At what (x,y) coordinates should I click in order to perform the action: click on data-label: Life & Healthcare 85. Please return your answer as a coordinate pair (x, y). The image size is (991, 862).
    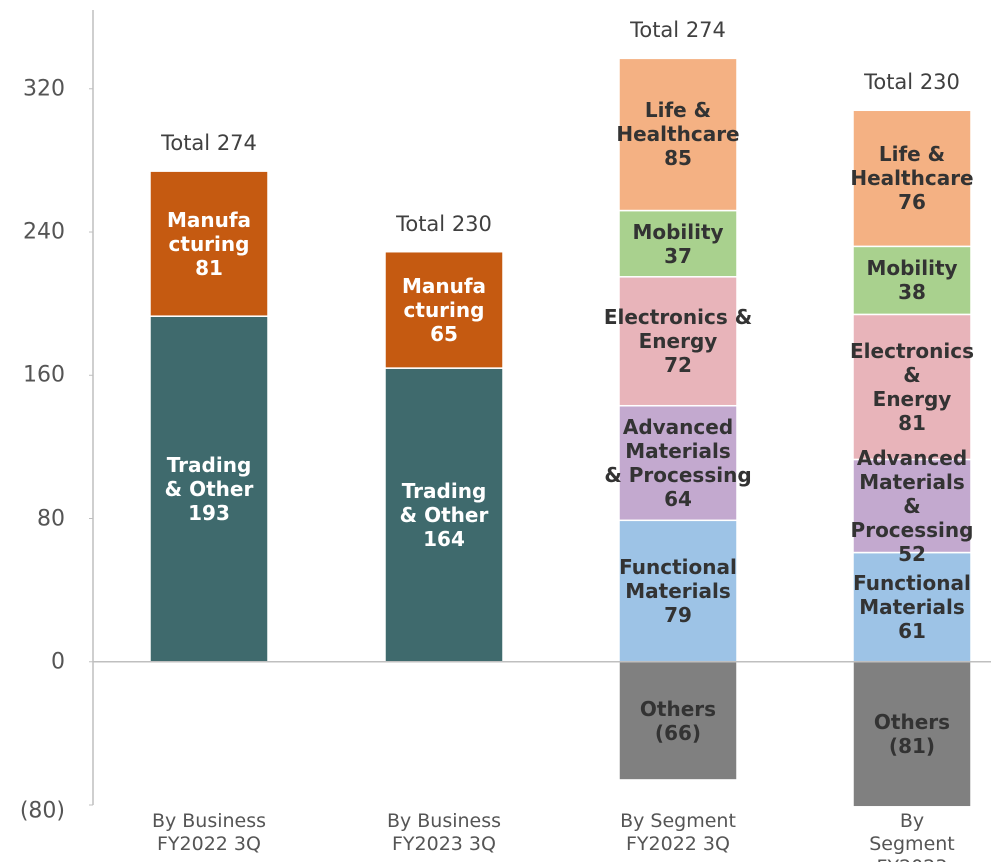
    Looking at the image, I should click on (677, 134).